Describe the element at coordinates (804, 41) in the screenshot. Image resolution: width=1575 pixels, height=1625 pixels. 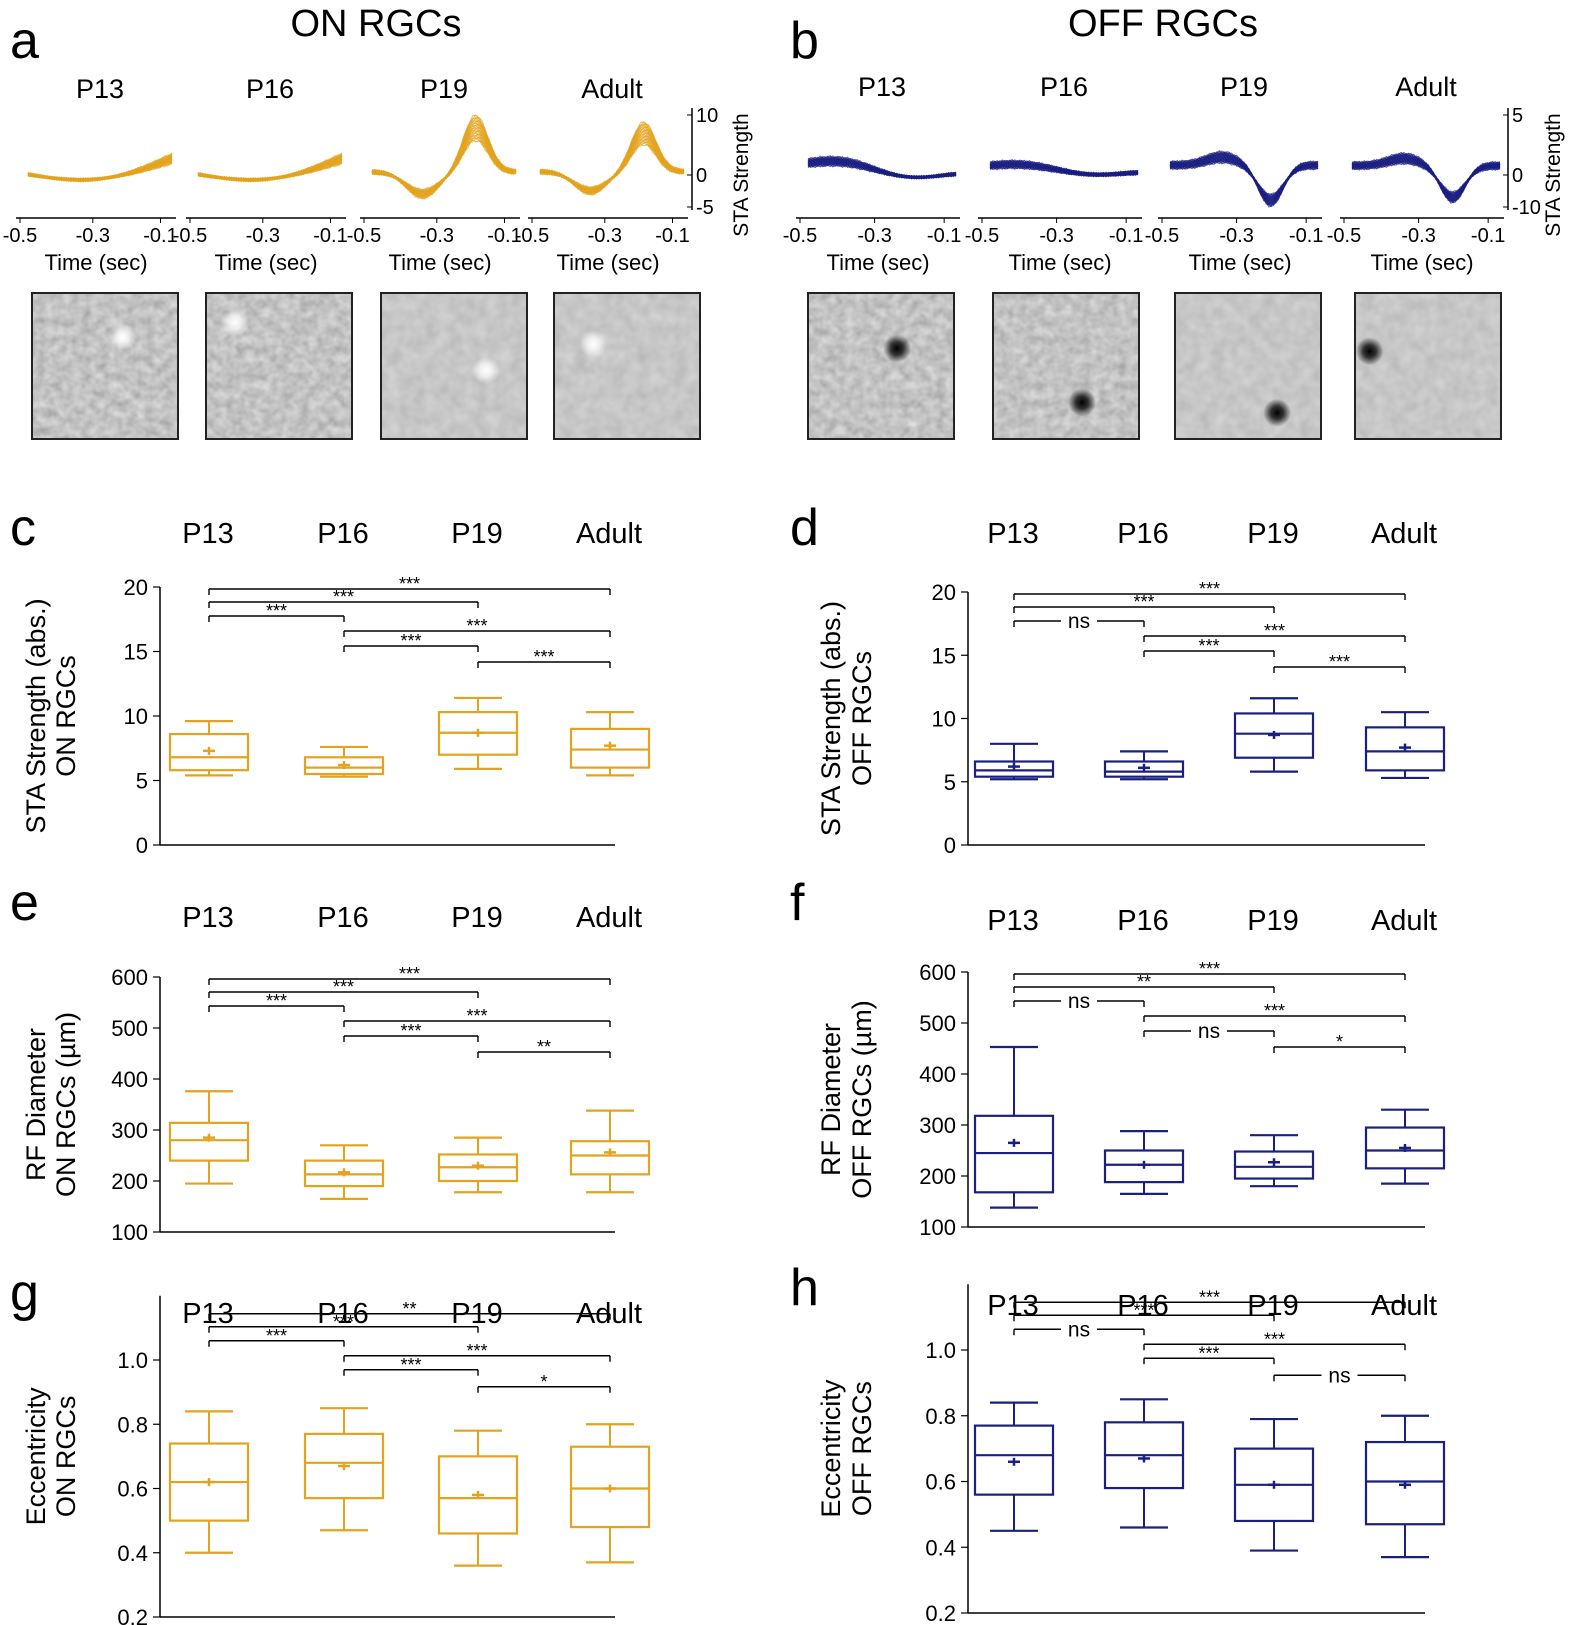
I see `panel-letter-b: b` at that location.